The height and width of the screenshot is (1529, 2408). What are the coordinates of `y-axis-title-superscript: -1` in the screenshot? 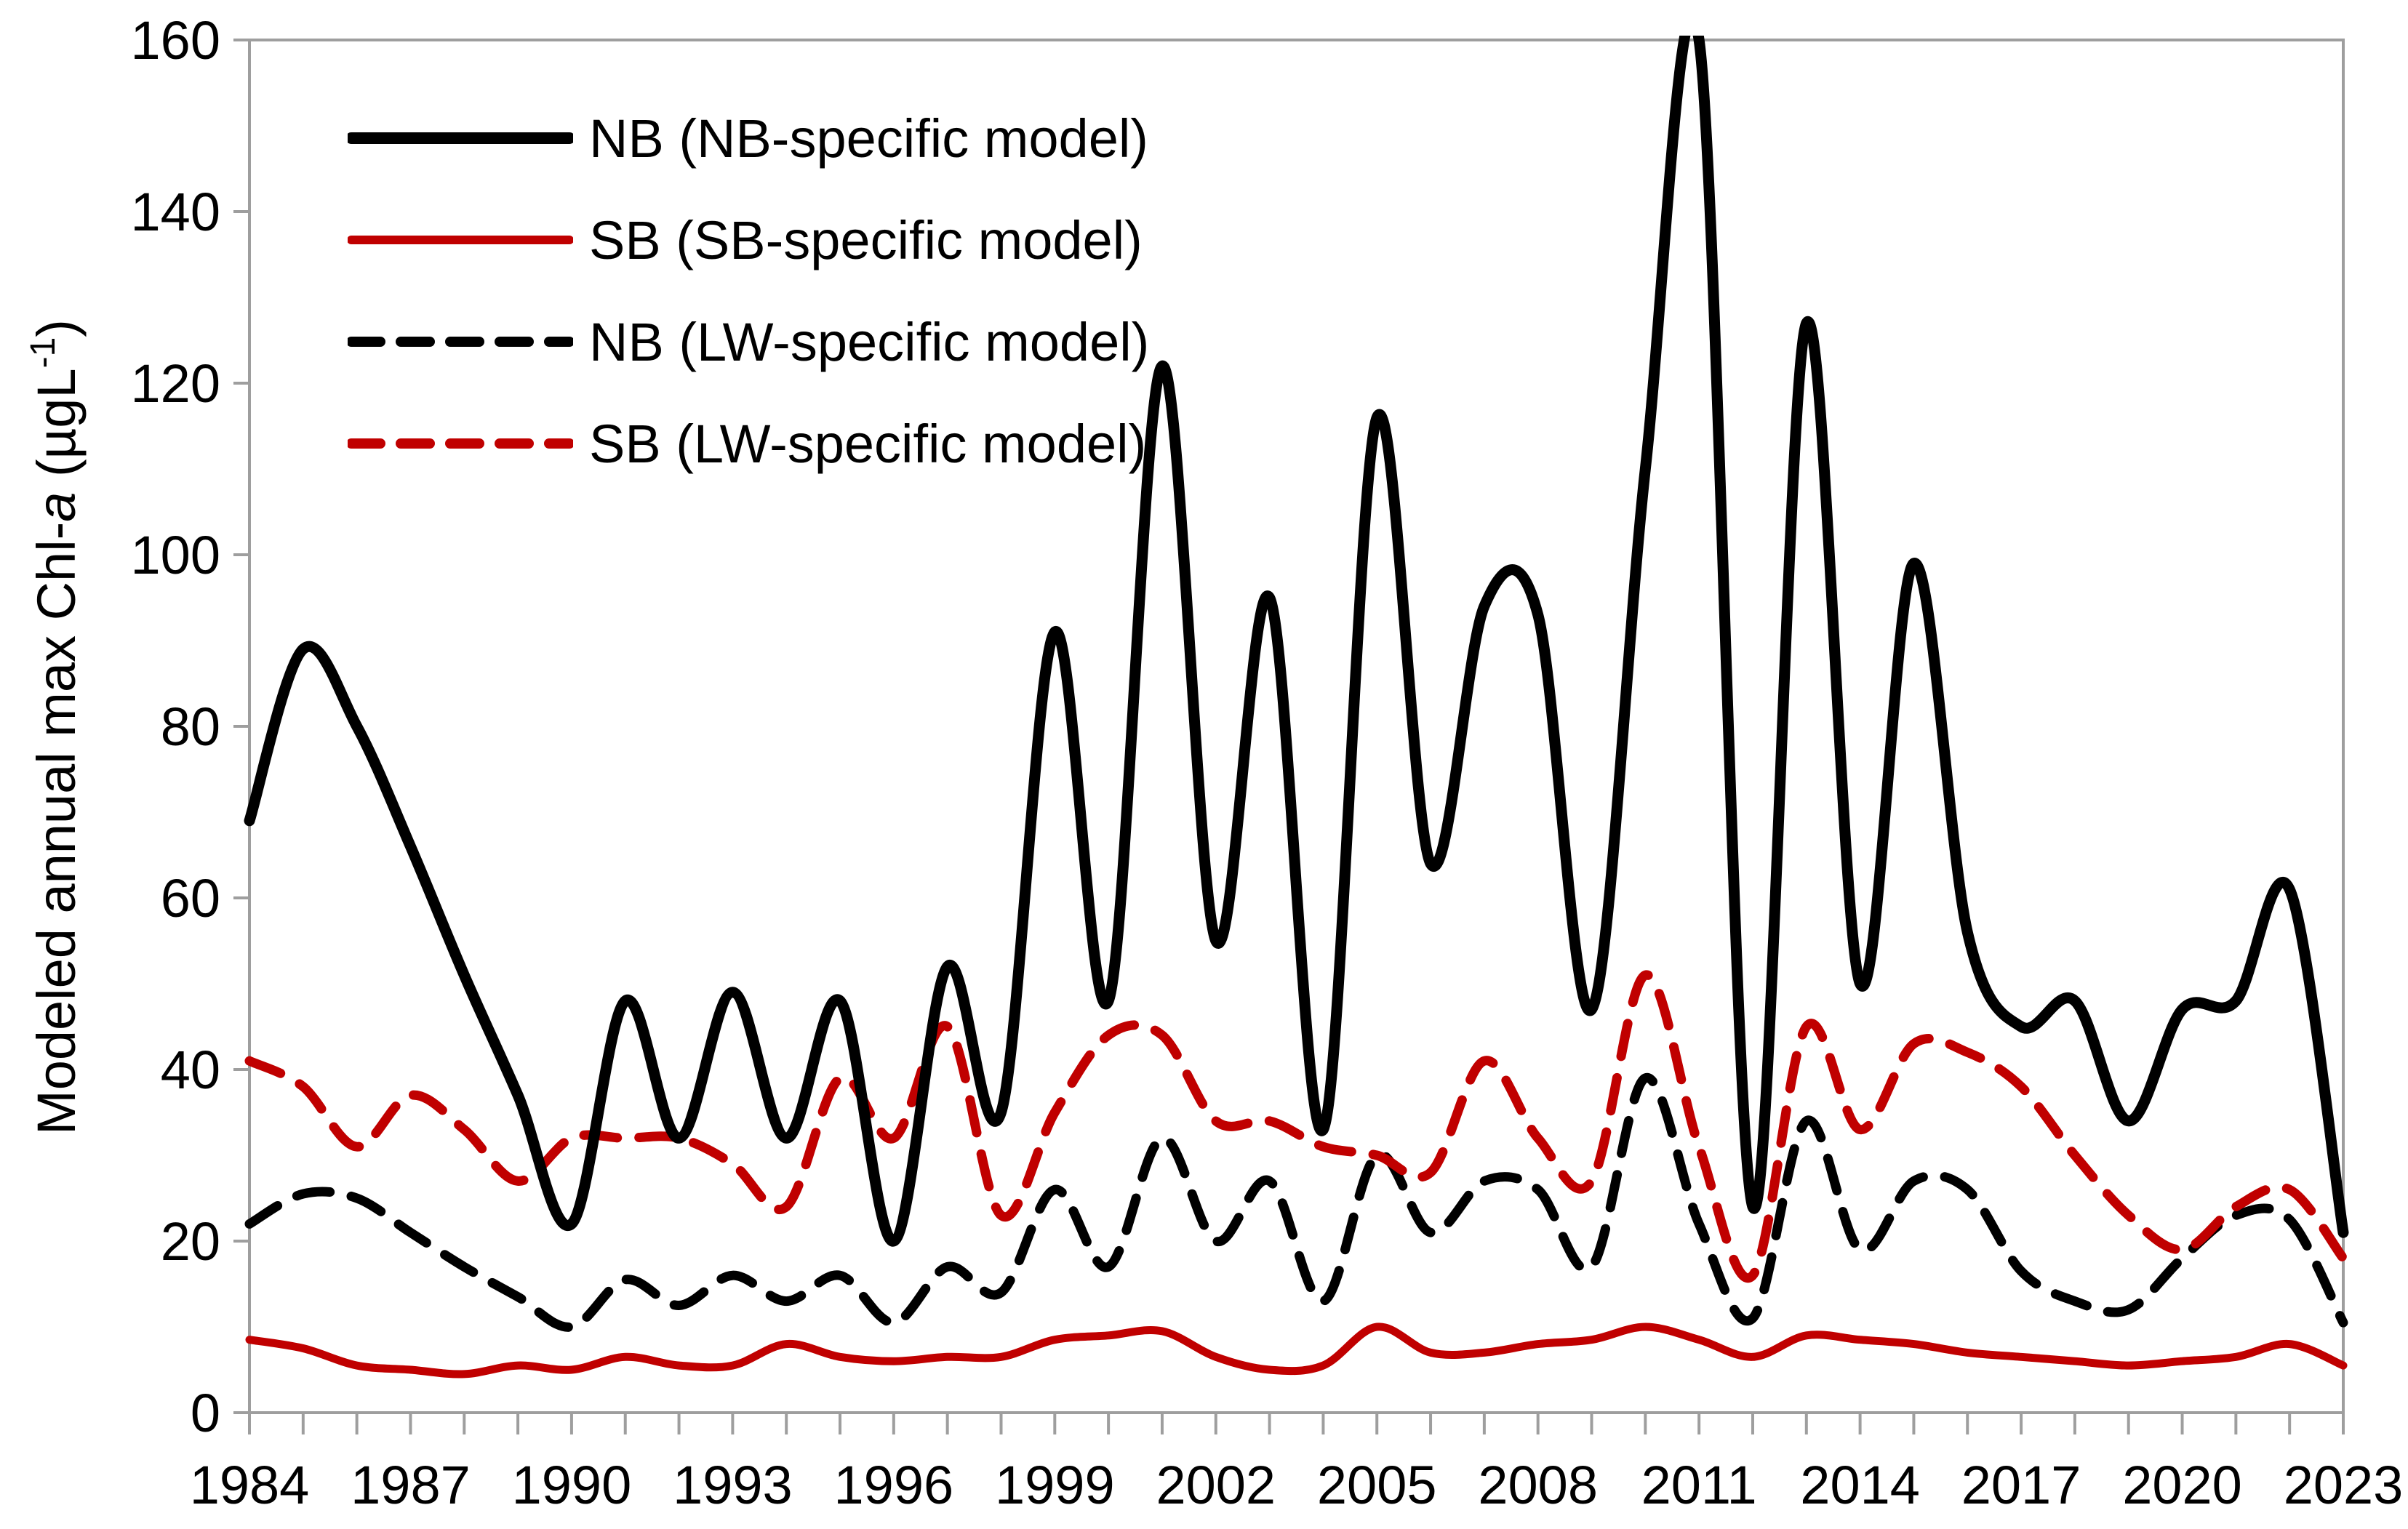 It's located at (43, 353).